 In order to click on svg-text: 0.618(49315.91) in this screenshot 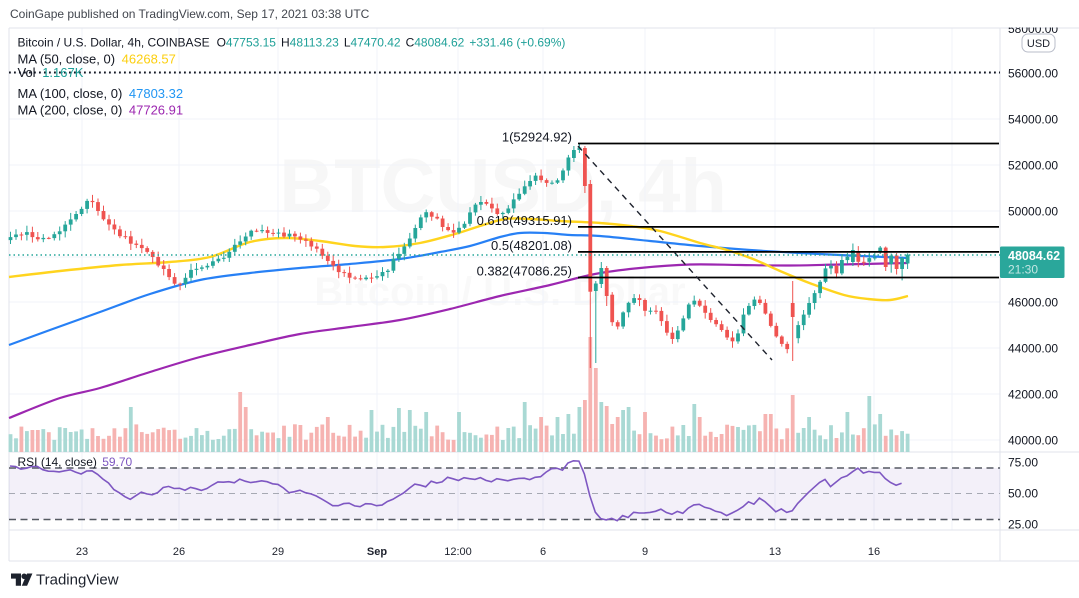, I will do `click(524, 220)`.